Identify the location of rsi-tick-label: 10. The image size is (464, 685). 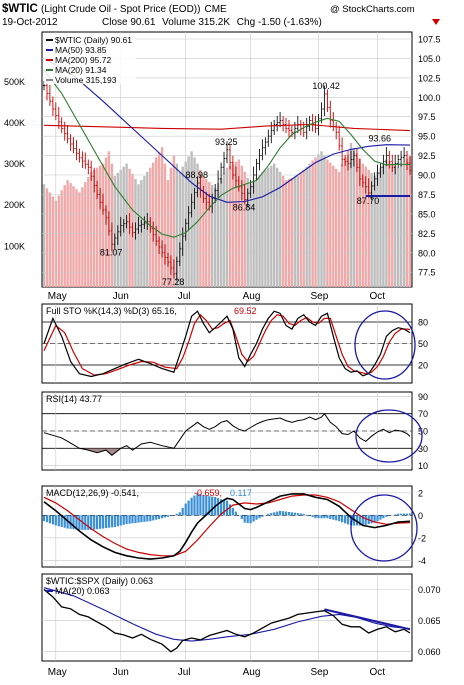
(423, 466).